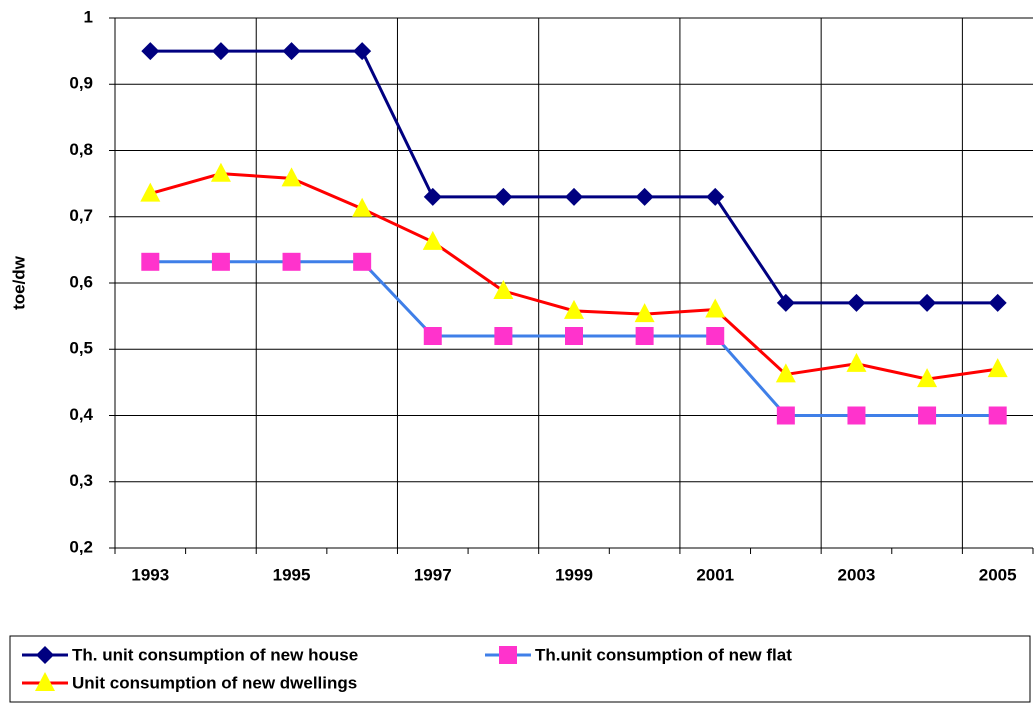 This screenshot has width=1035, height=710. What do you see at coordinates (150, 574) in the screenshot?
I see `x-tick-label: 1993` at bounding box center [150, 574].